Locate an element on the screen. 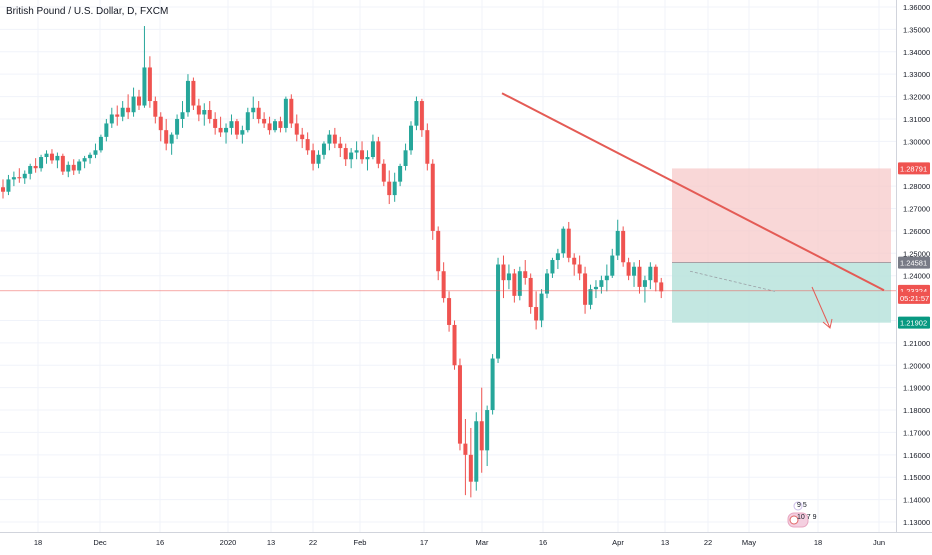 Image resolution: width=932 pixels, height=555 pixels. reward-zone is located at coordinates (781, 292).